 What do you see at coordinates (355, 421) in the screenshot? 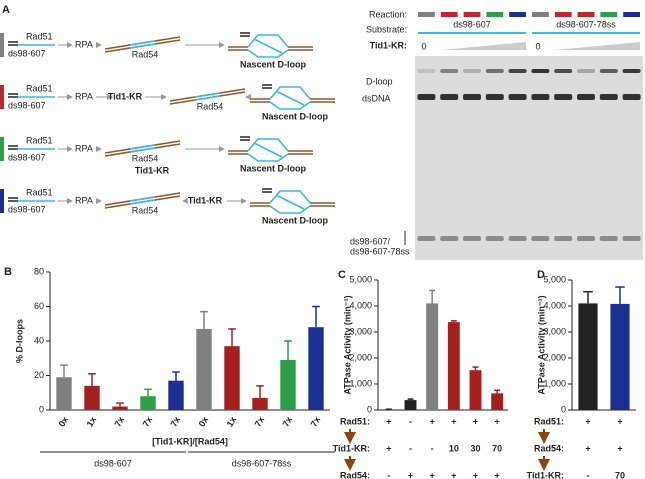
I see `condition-label: Rad51:` at bounding box center [355, 421].